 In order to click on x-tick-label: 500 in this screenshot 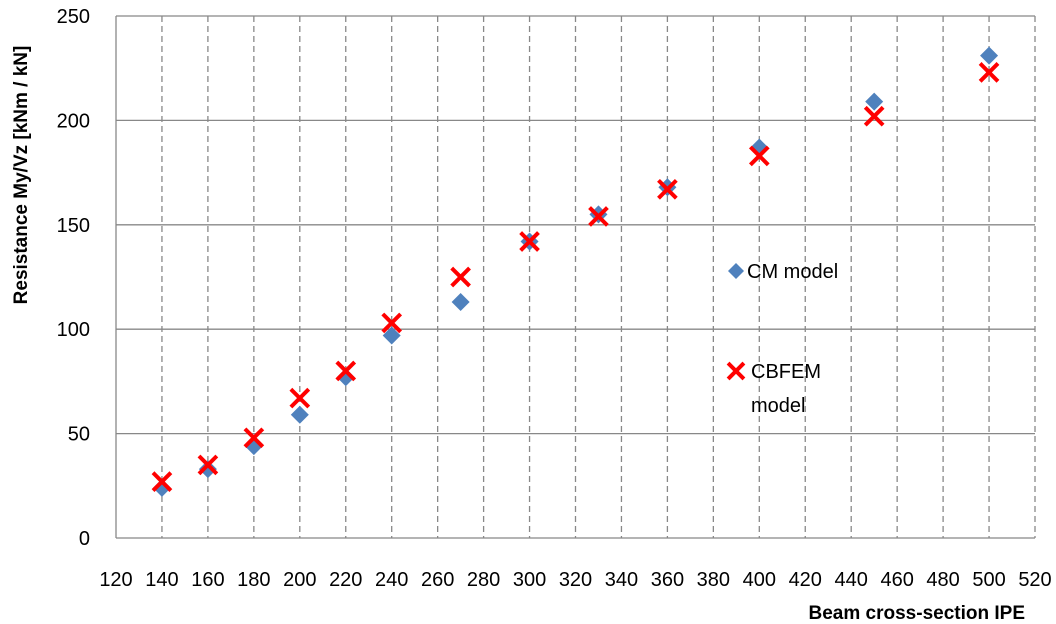, I will do `click(988, 580)`.